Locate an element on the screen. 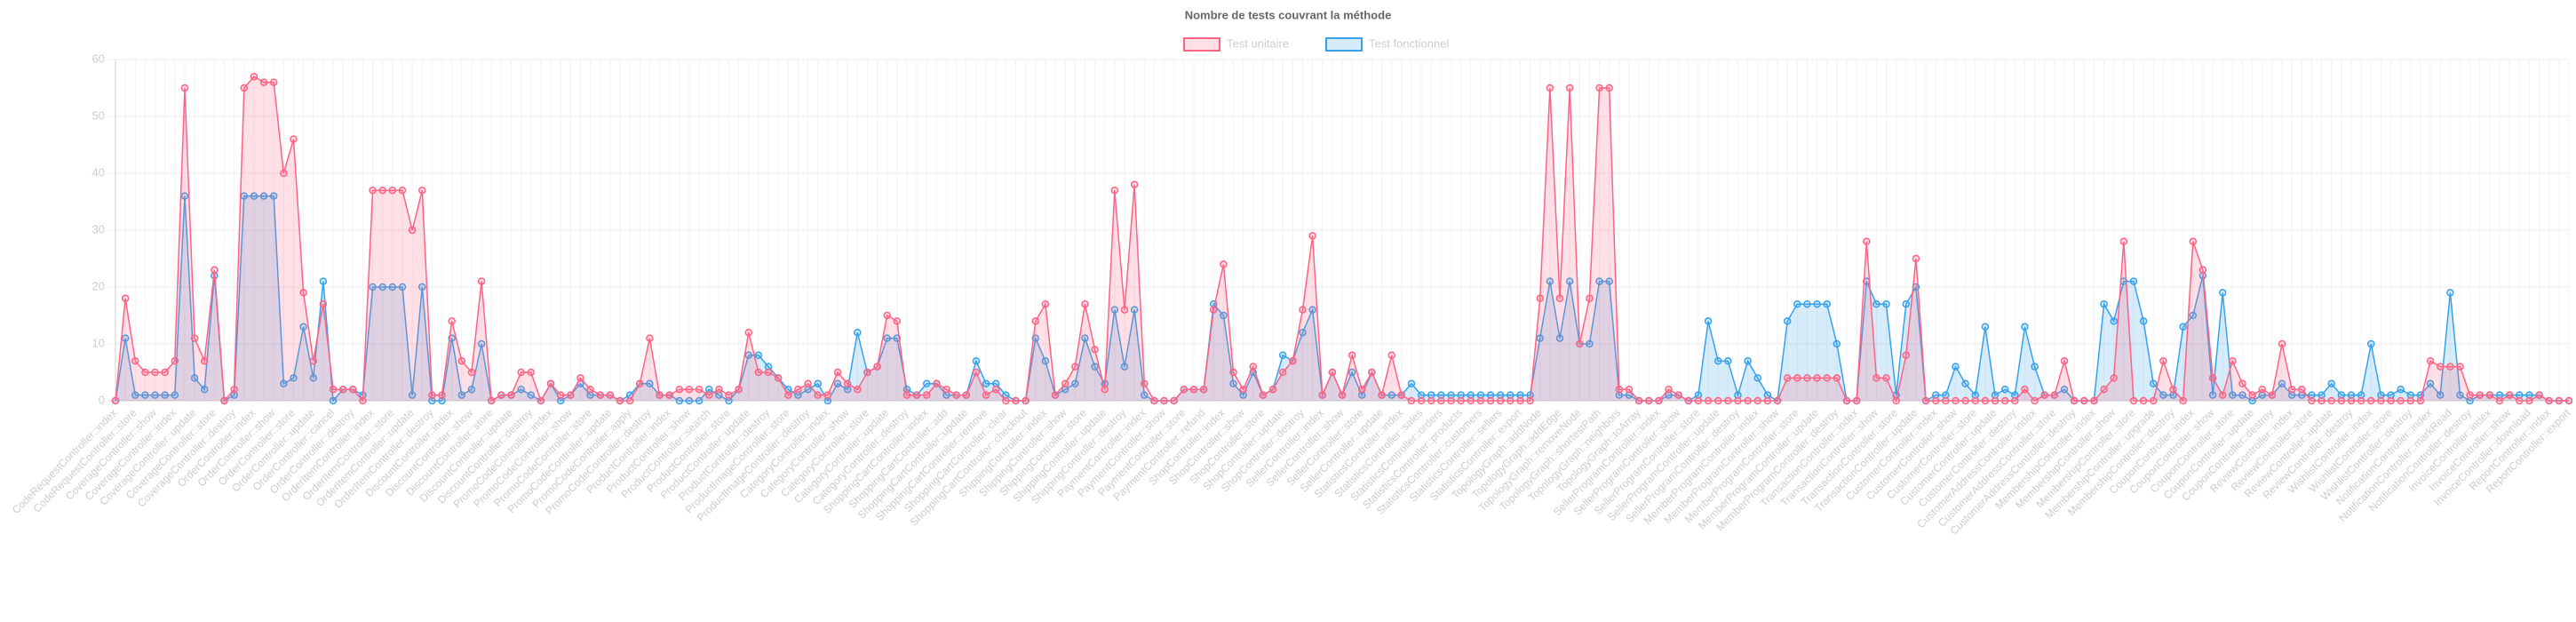 The width and height of the screenshot is (2576, 622). y-tick-label: 10 is located at coordinates (98, 342).